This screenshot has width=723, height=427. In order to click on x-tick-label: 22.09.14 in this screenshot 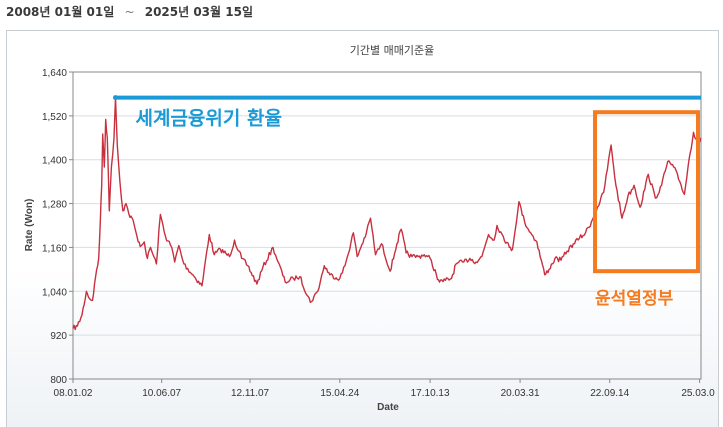, I will do `click(609, 393)`.